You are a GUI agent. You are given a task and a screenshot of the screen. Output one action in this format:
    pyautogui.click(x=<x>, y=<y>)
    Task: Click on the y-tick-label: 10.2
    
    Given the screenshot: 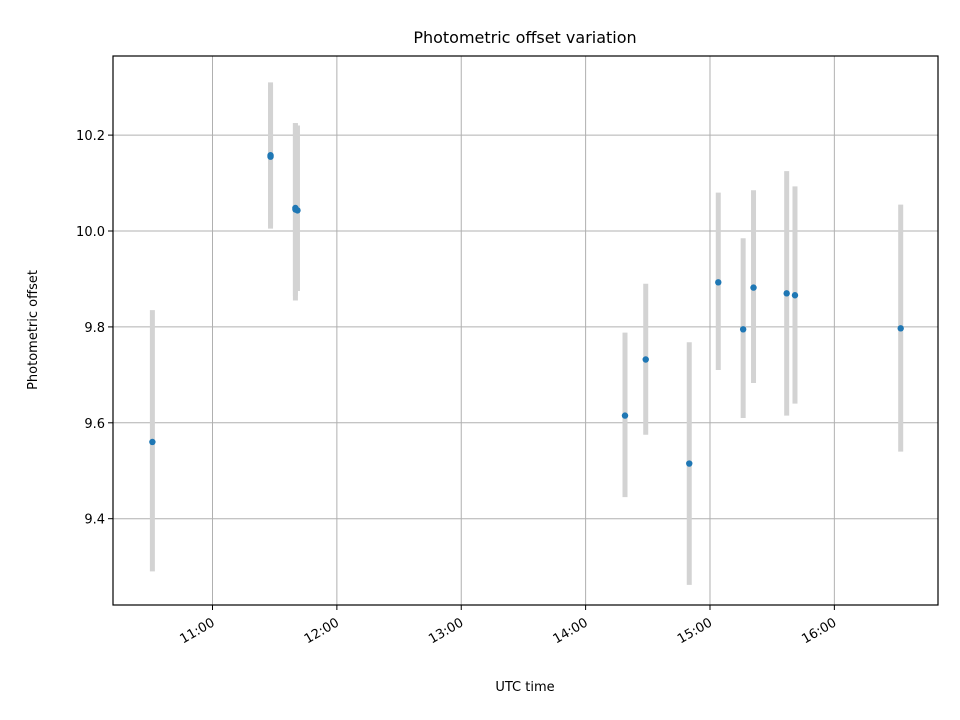 What is the action you would take?
    pyautogui.click(x=90, y=136)
    